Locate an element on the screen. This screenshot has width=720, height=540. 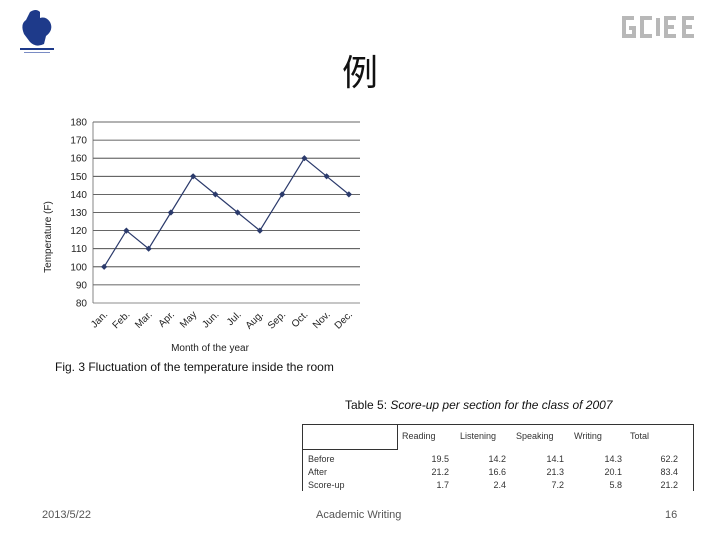
institution-logo is located at coordinates (37, 32).